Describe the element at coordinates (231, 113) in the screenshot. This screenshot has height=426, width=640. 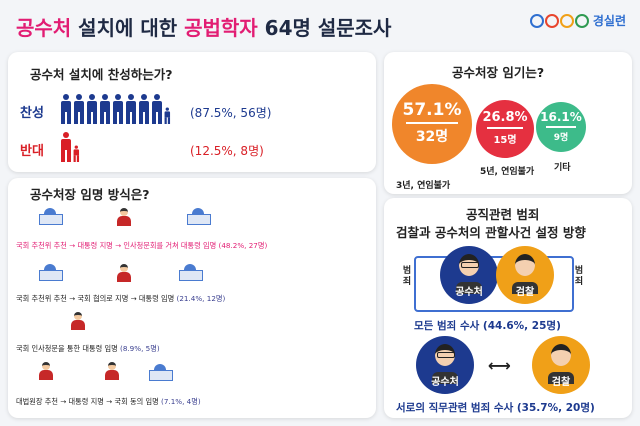
I see `yes-value: (87.5%, 56명)` at that location.